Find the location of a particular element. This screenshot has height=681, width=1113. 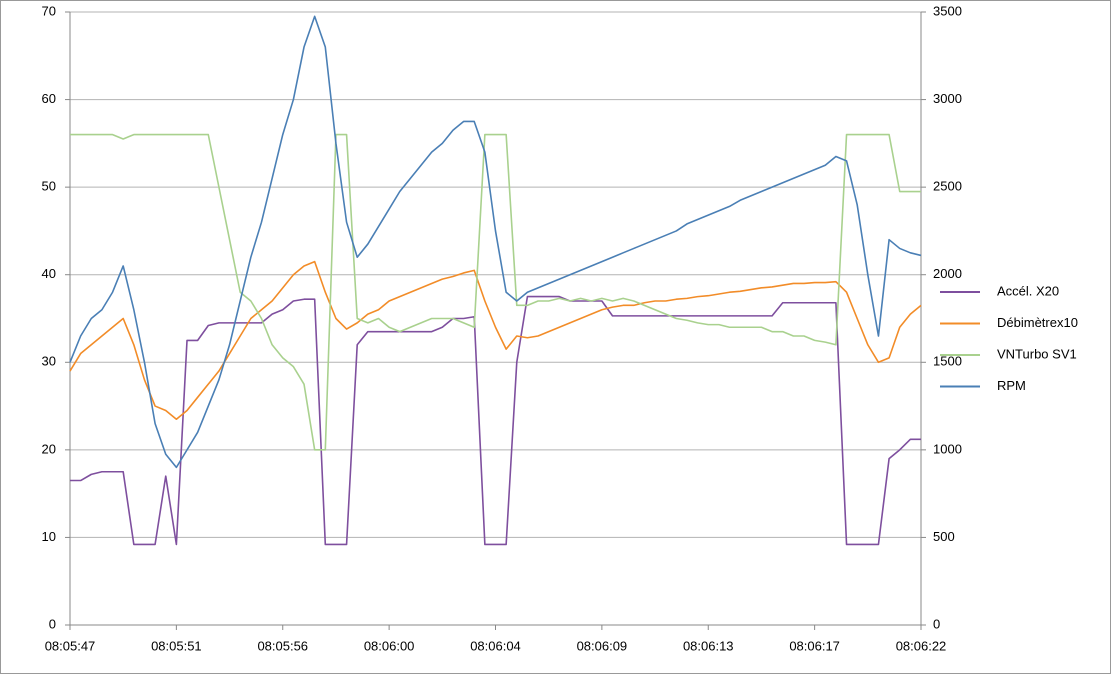

y-tick-label: 30 is located at coordinates (49, 361).